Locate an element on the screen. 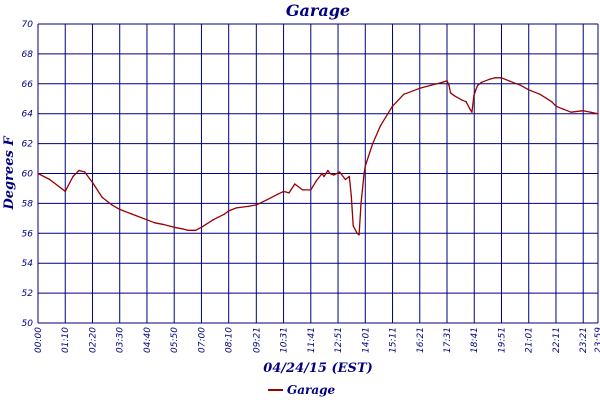 This screenshot has height=400, width=600. y-tick-labels: 50 52 54 56 58 60 62 64 66 68 70 is located at coordinates (28, 174).